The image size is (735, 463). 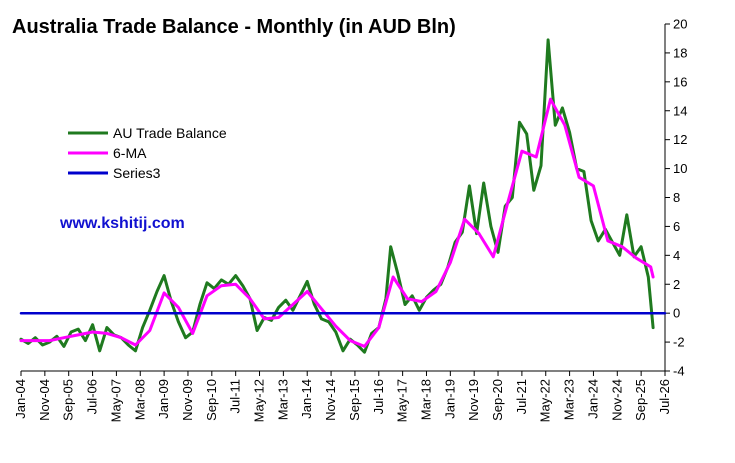 I want to click on x-tick-label: Jul-16, so click(x=378, y=396).